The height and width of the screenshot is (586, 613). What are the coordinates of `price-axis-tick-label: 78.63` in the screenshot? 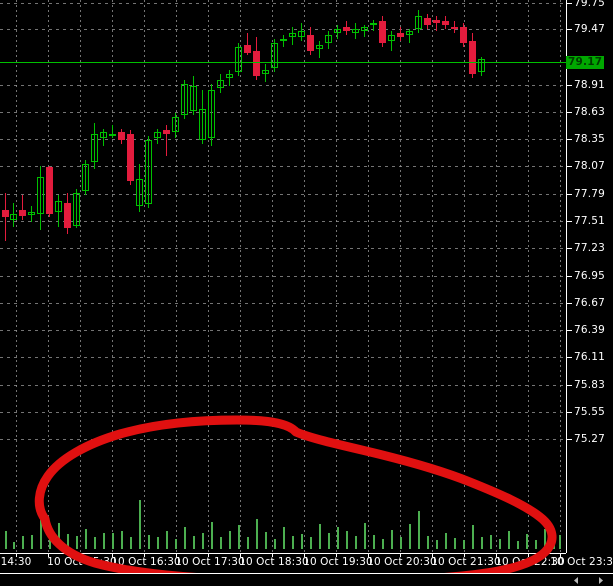 It's located at (590, 112).